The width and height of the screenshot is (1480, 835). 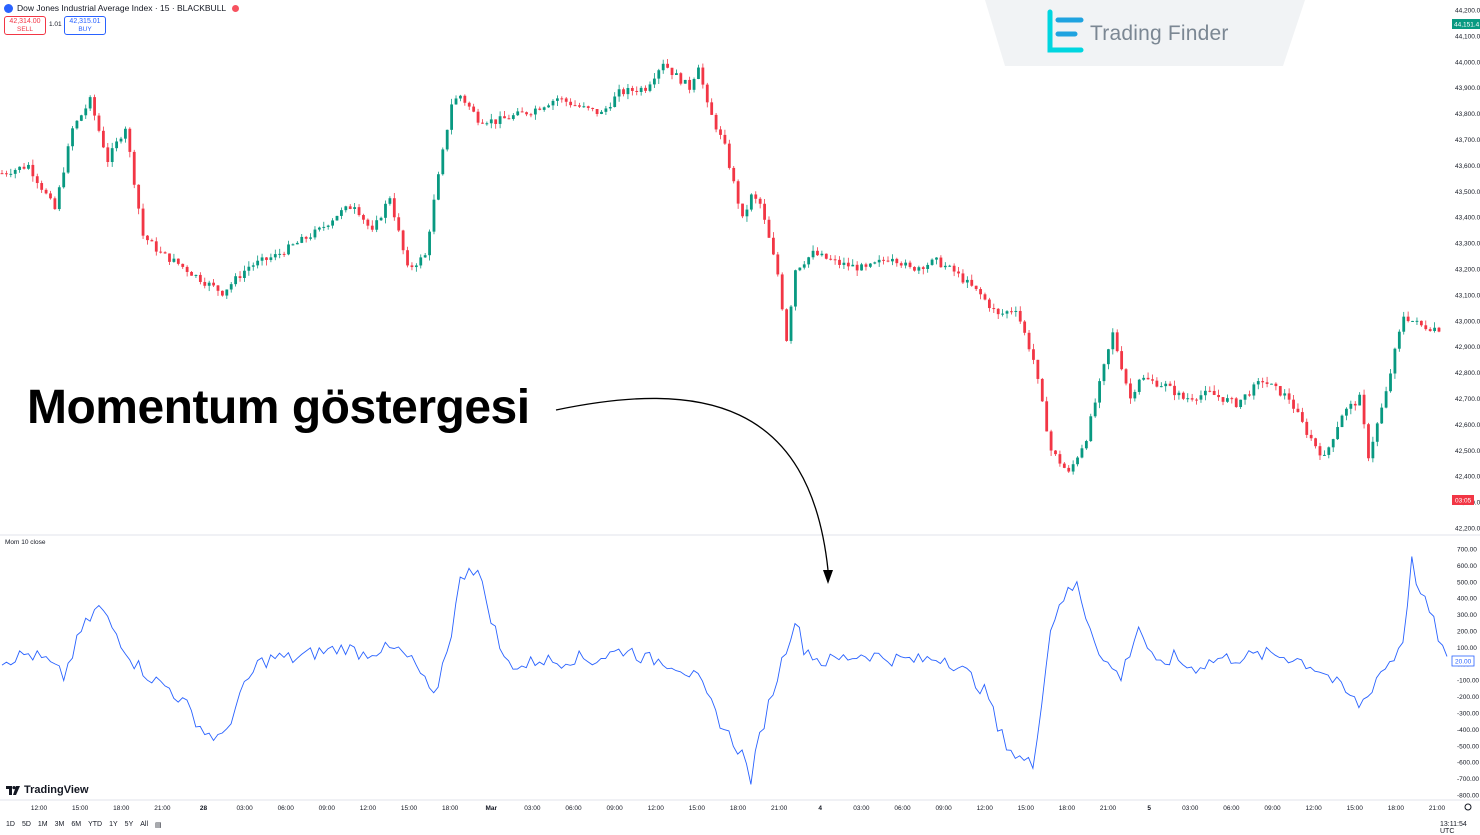 I want to click on tradingview-logo: TradingView, so click(x=47, y=790).